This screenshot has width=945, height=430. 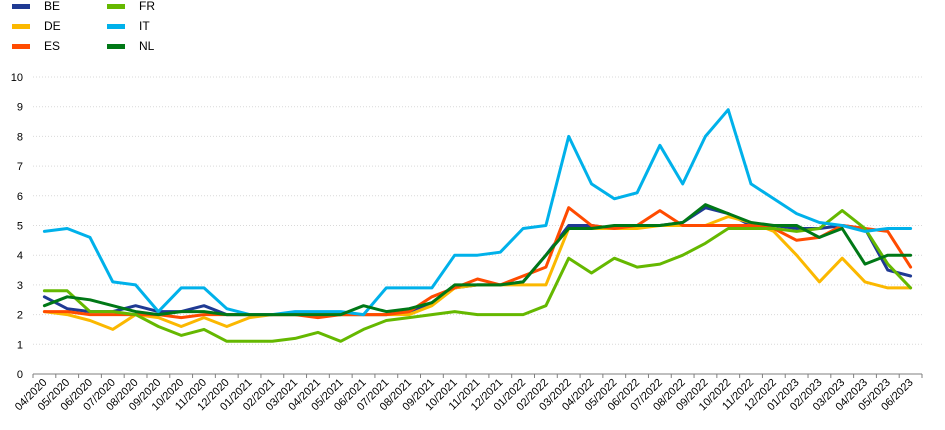 What do you see at coordinates (20, 345) in the screenshot?
I see `y-tick-label: 1` at bounding box center [20, 345].